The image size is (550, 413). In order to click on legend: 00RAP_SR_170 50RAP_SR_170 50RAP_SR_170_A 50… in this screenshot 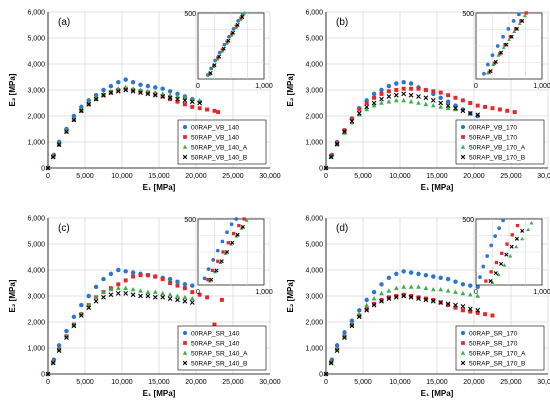, I will do `click(500, 348)`.